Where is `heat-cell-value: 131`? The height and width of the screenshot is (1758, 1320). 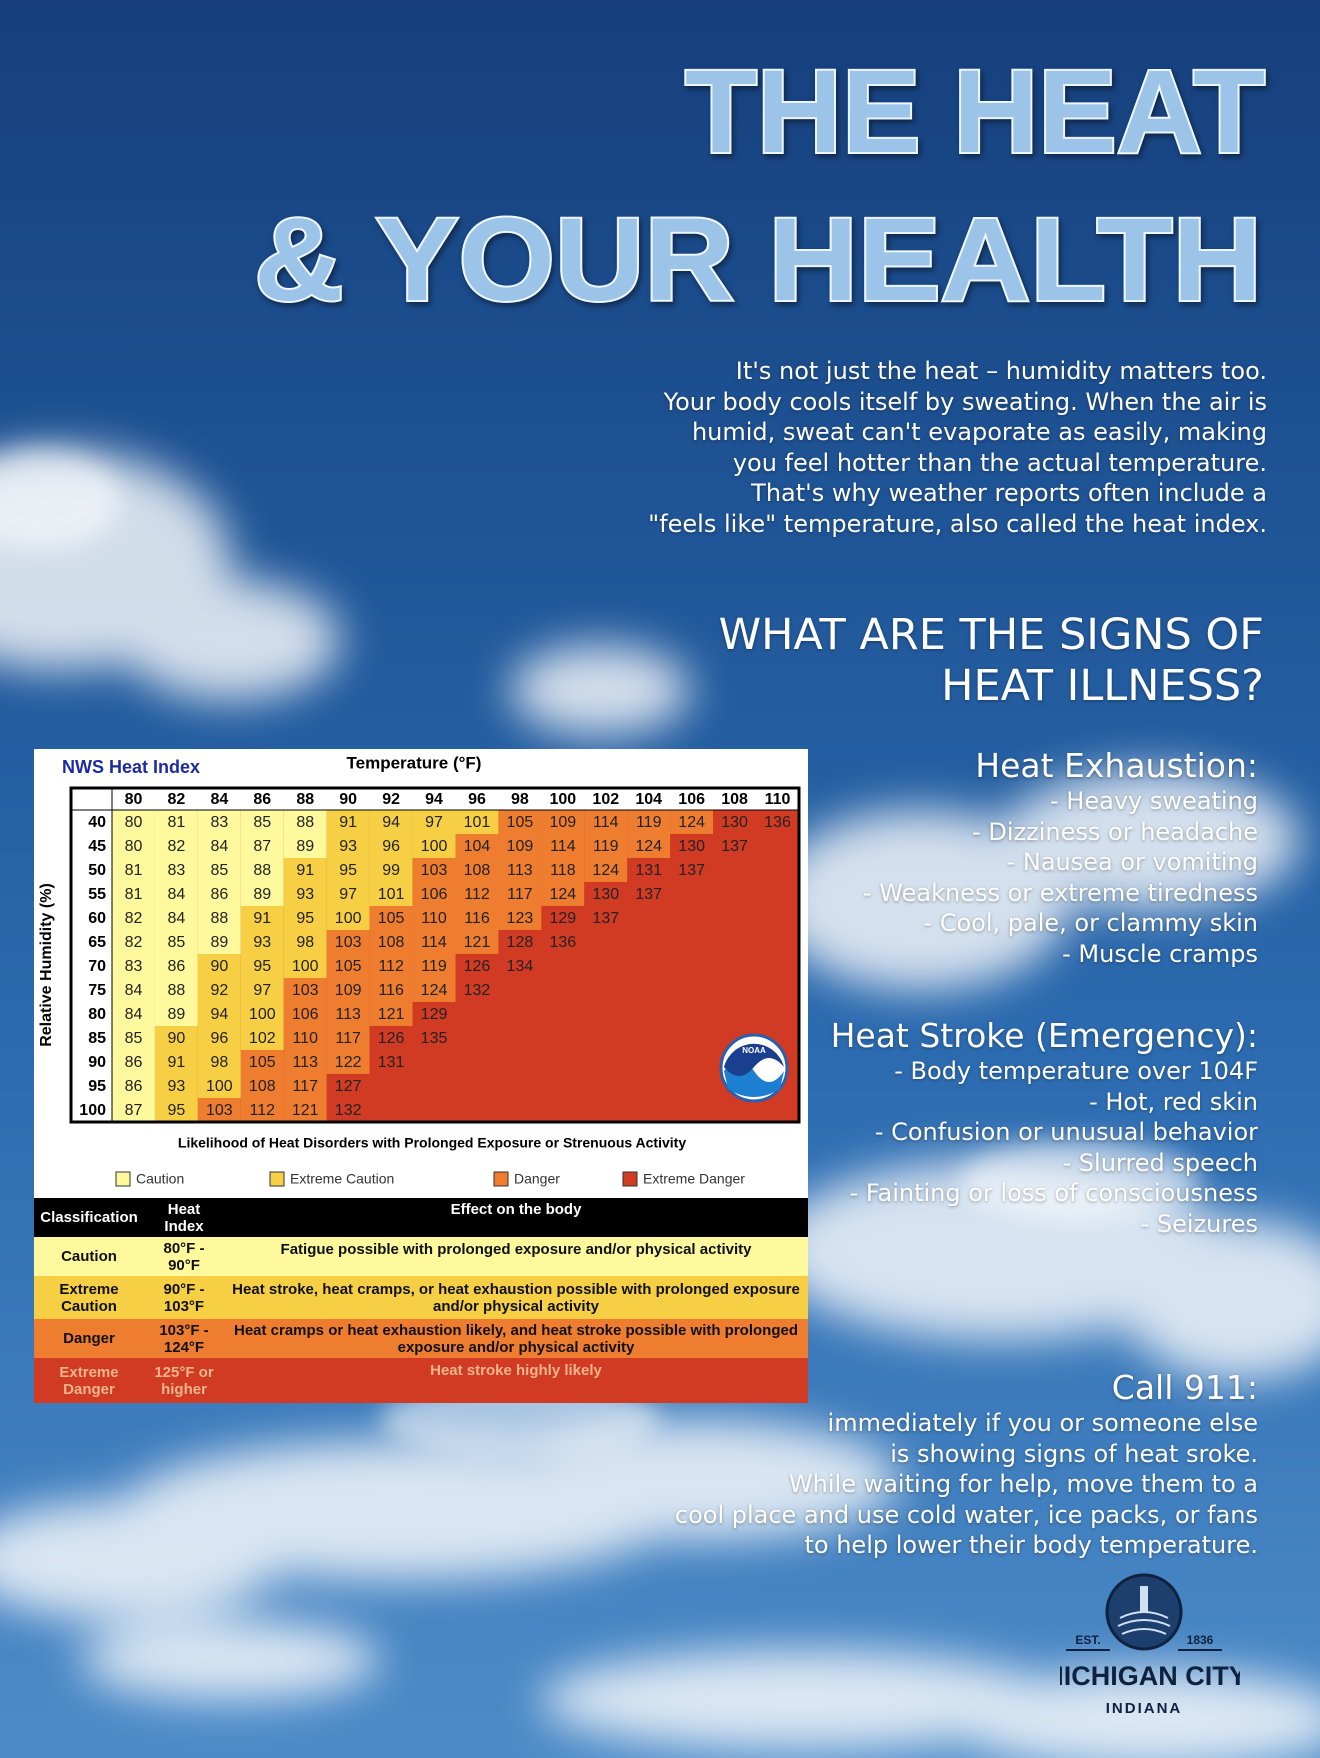
heat-cell-value: 131 is located at coordinates (648, 870).